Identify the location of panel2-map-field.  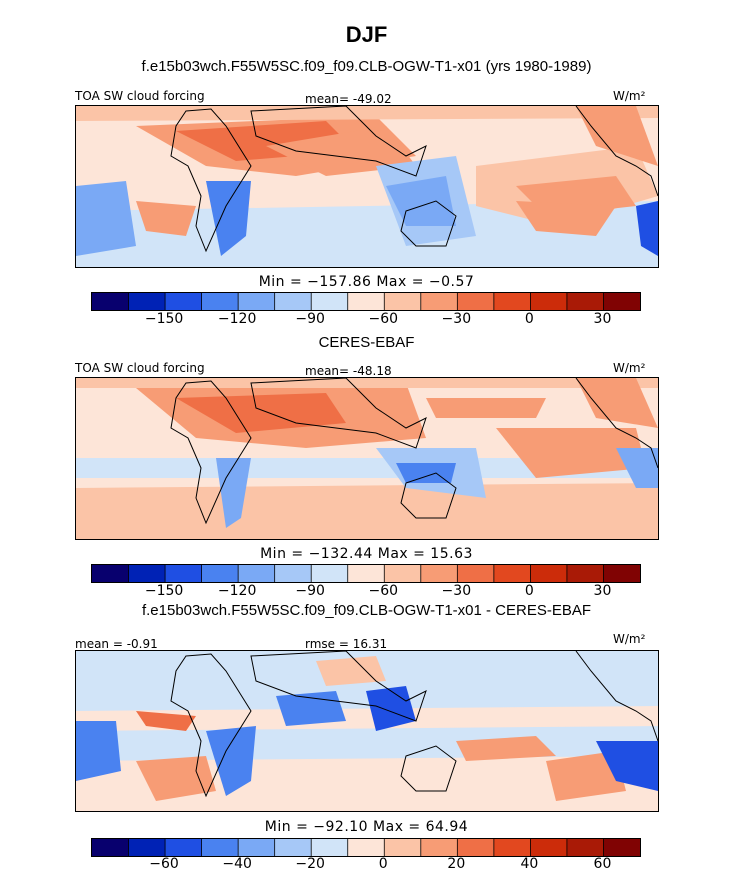
(367, 458).